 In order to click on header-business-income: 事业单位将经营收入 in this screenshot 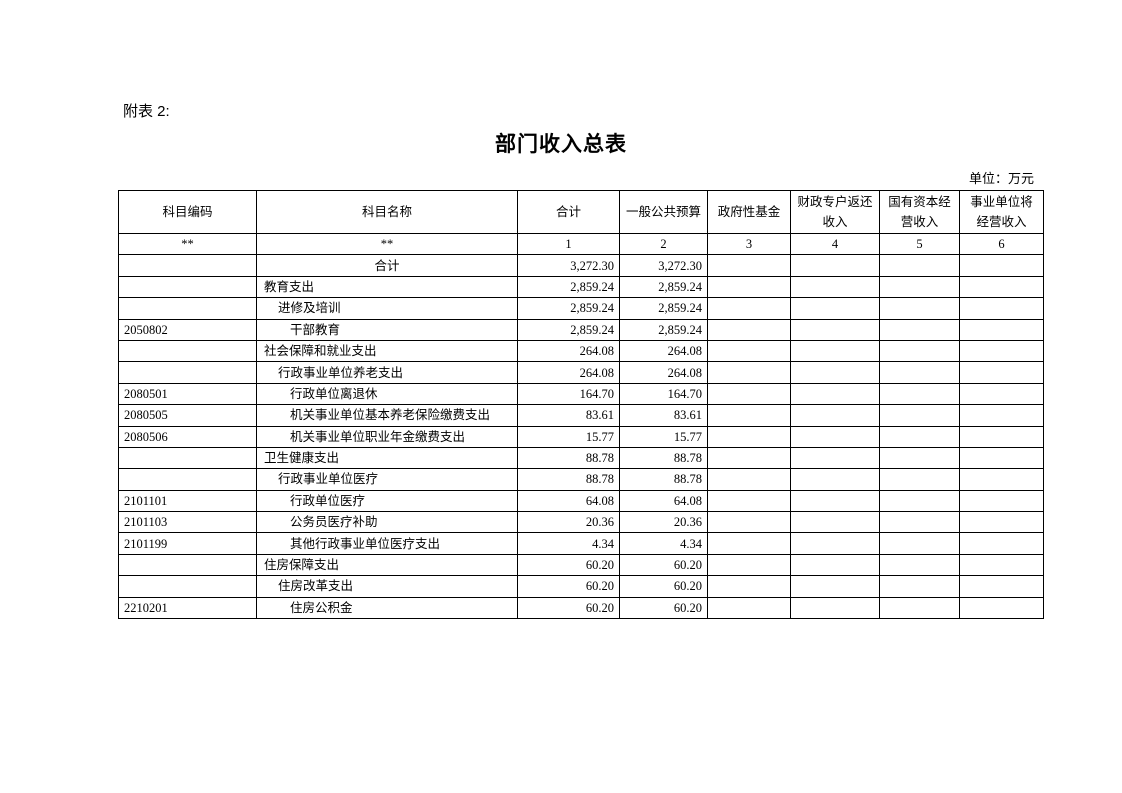, I will do `click(1001, 212)`.